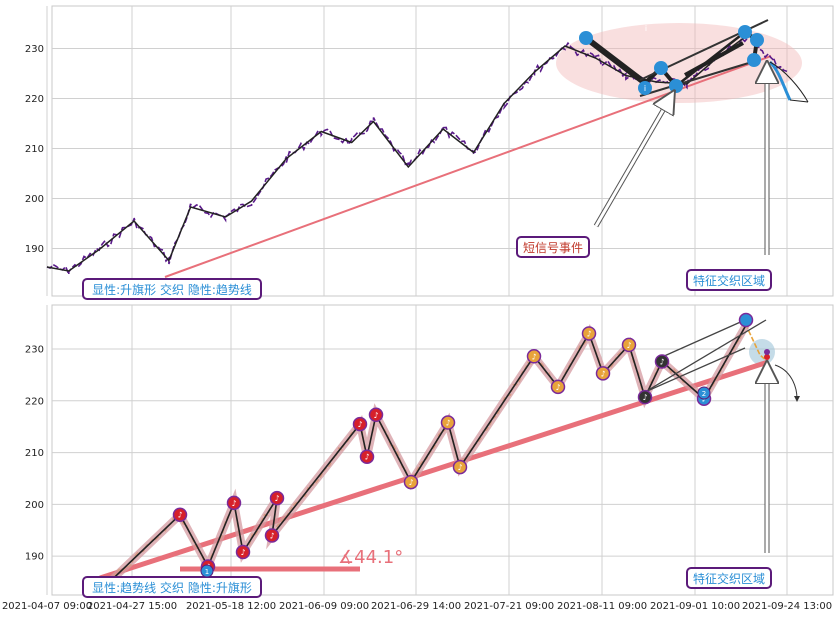  Describe the element at coordinates (787, 606) in the screenshot. I see `x-tick-label: 2021-09-24 13:00` at that location.